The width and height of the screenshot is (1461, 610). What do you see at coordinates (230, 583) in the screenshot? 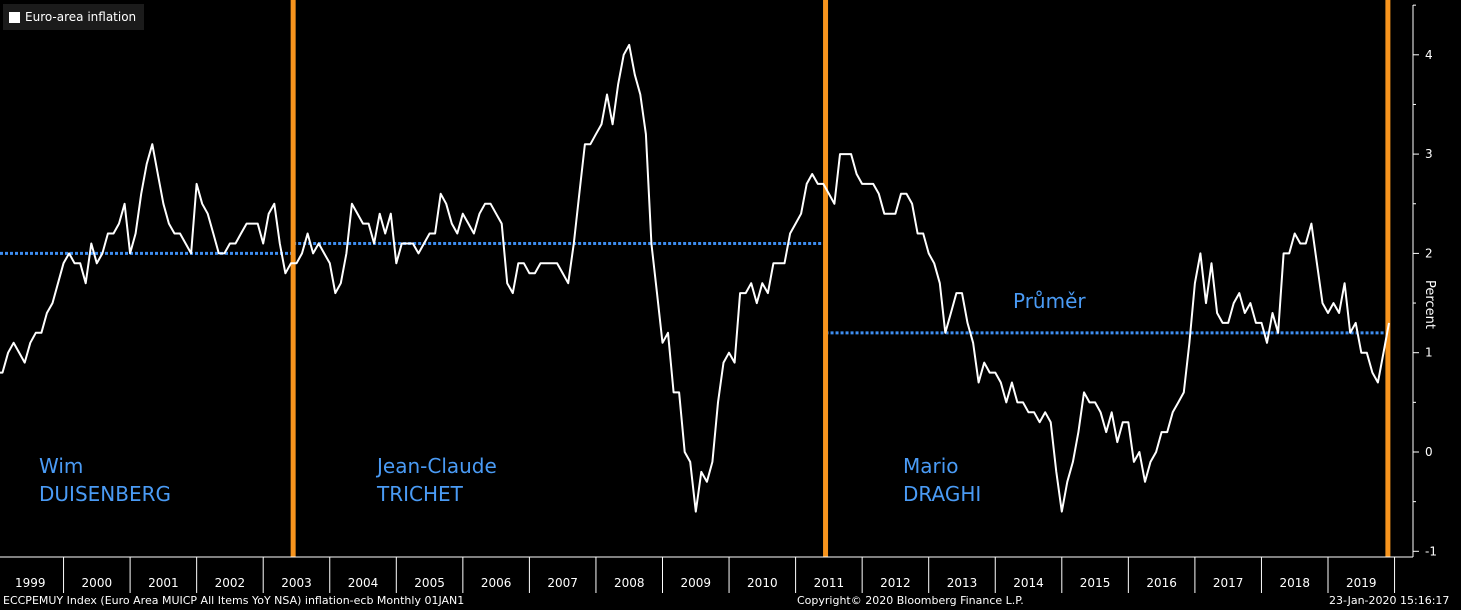
I see `x-tick-label: 2002` at bounding box center [230, 583].